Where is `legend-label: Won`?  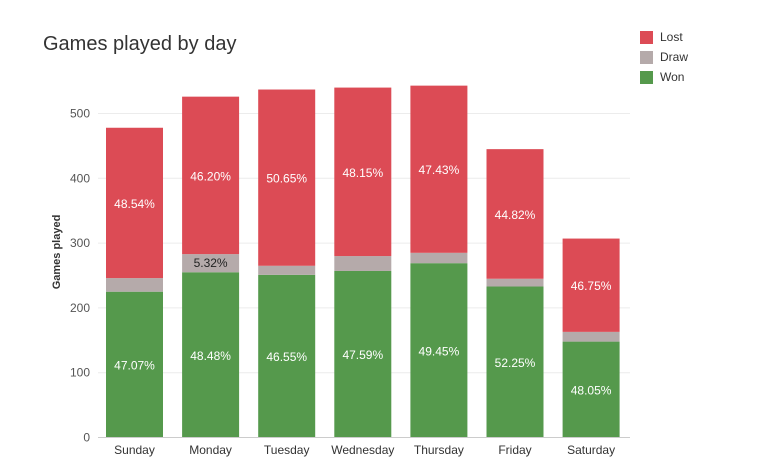
legend-label: Won is located at coordinates (672, 77).